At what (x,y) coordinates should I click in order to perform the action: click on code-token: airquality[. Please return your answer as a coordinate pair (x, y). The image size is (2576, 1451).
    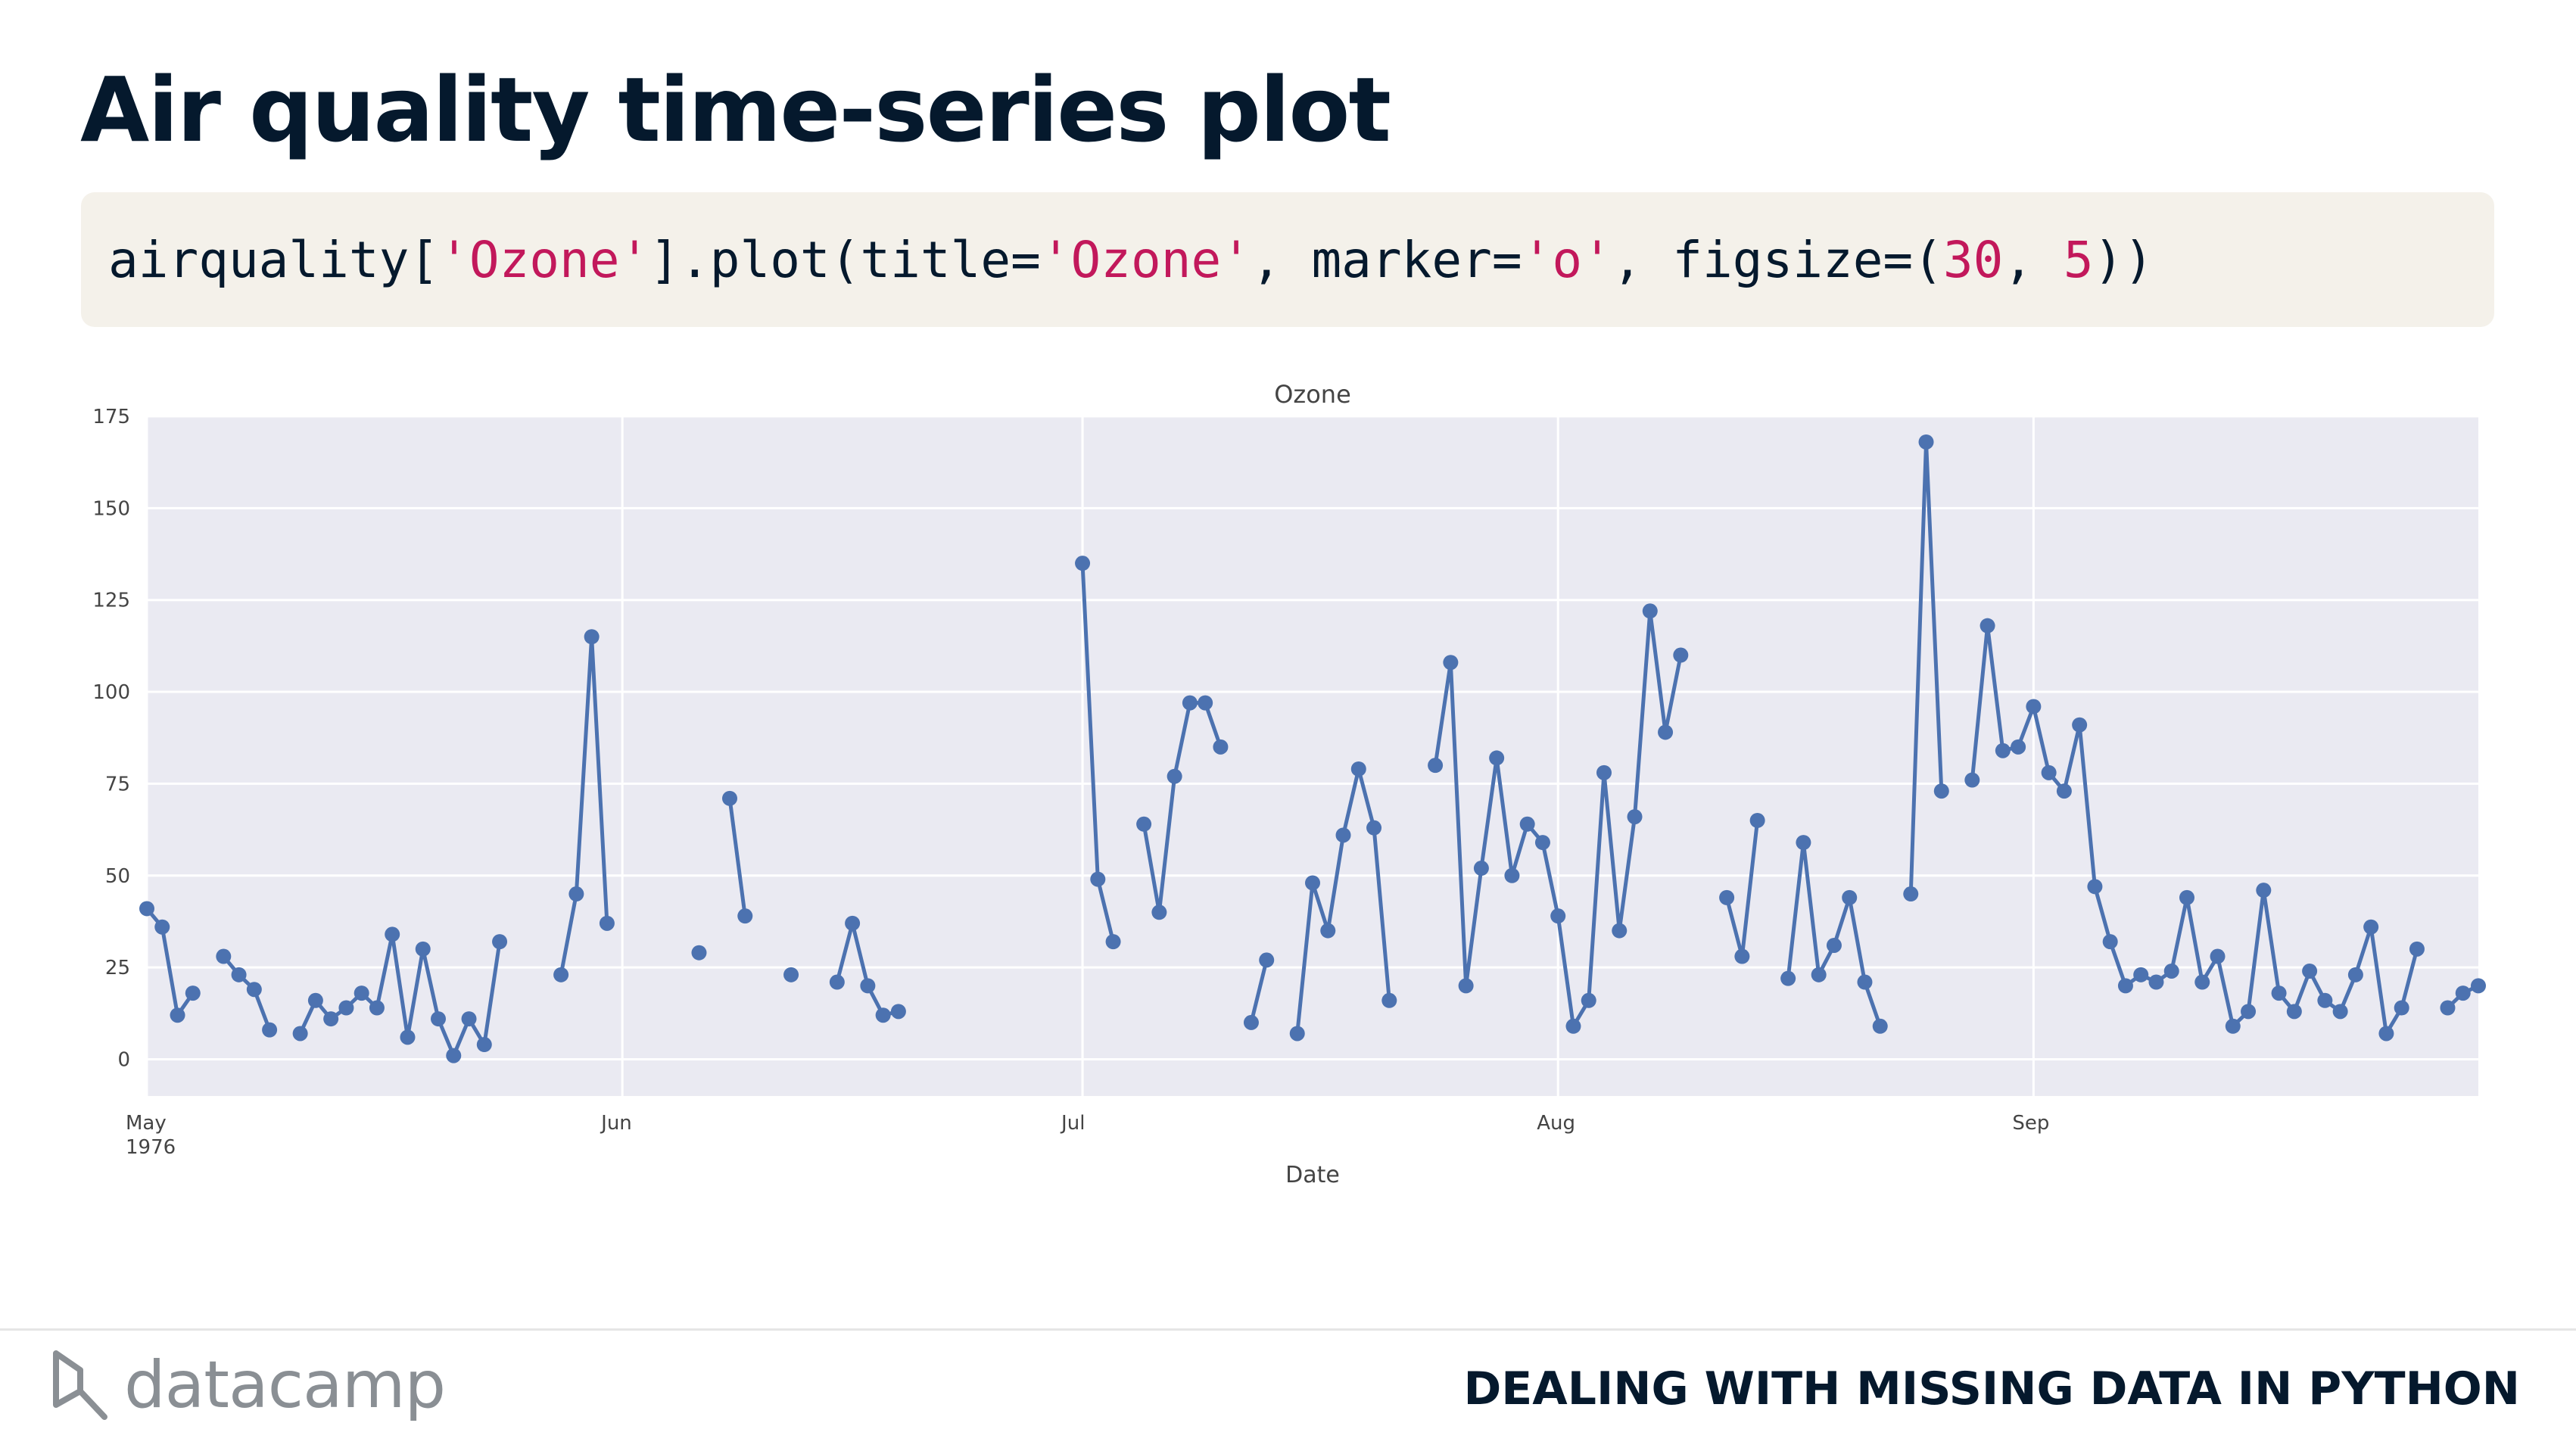
    Looking at the image, I should click on (274, 259).